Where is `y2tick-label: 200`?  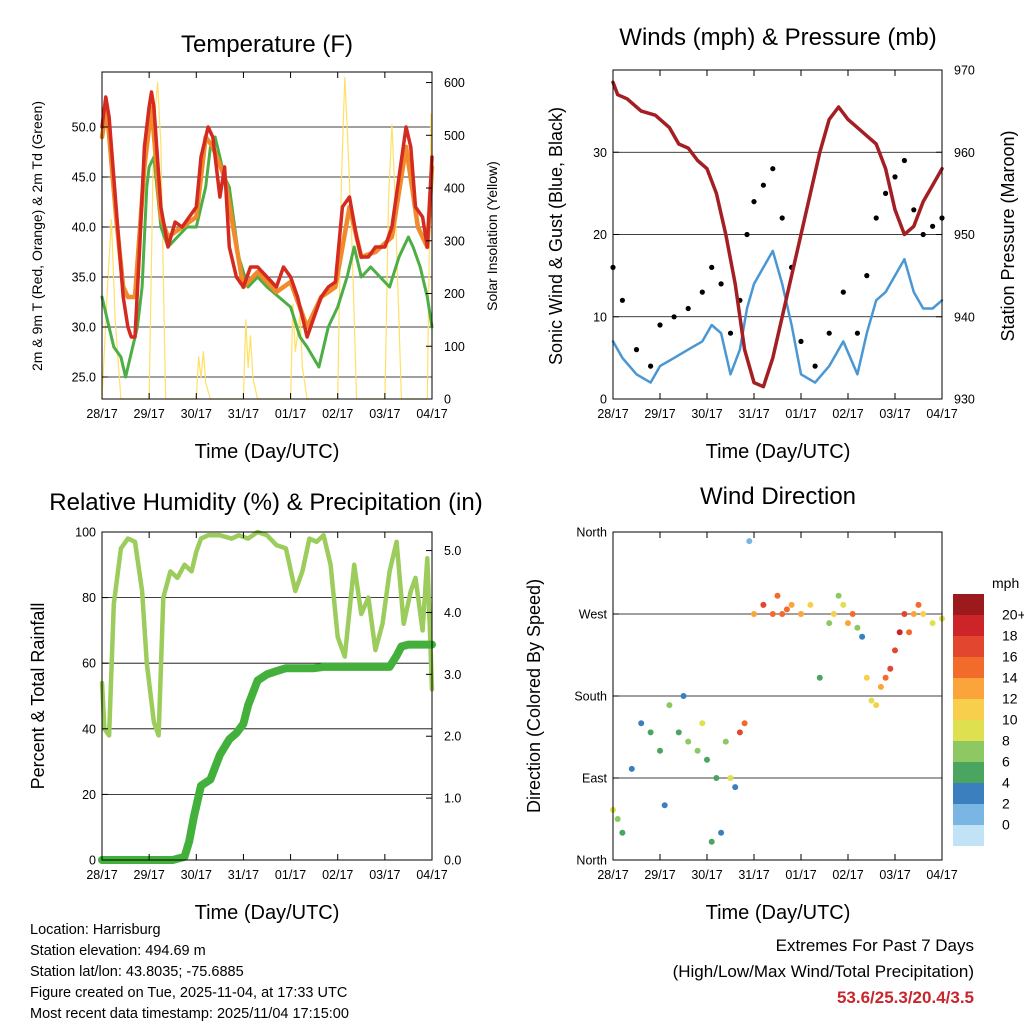
y2tick-label: 200 is located at coordinates (454, 294).